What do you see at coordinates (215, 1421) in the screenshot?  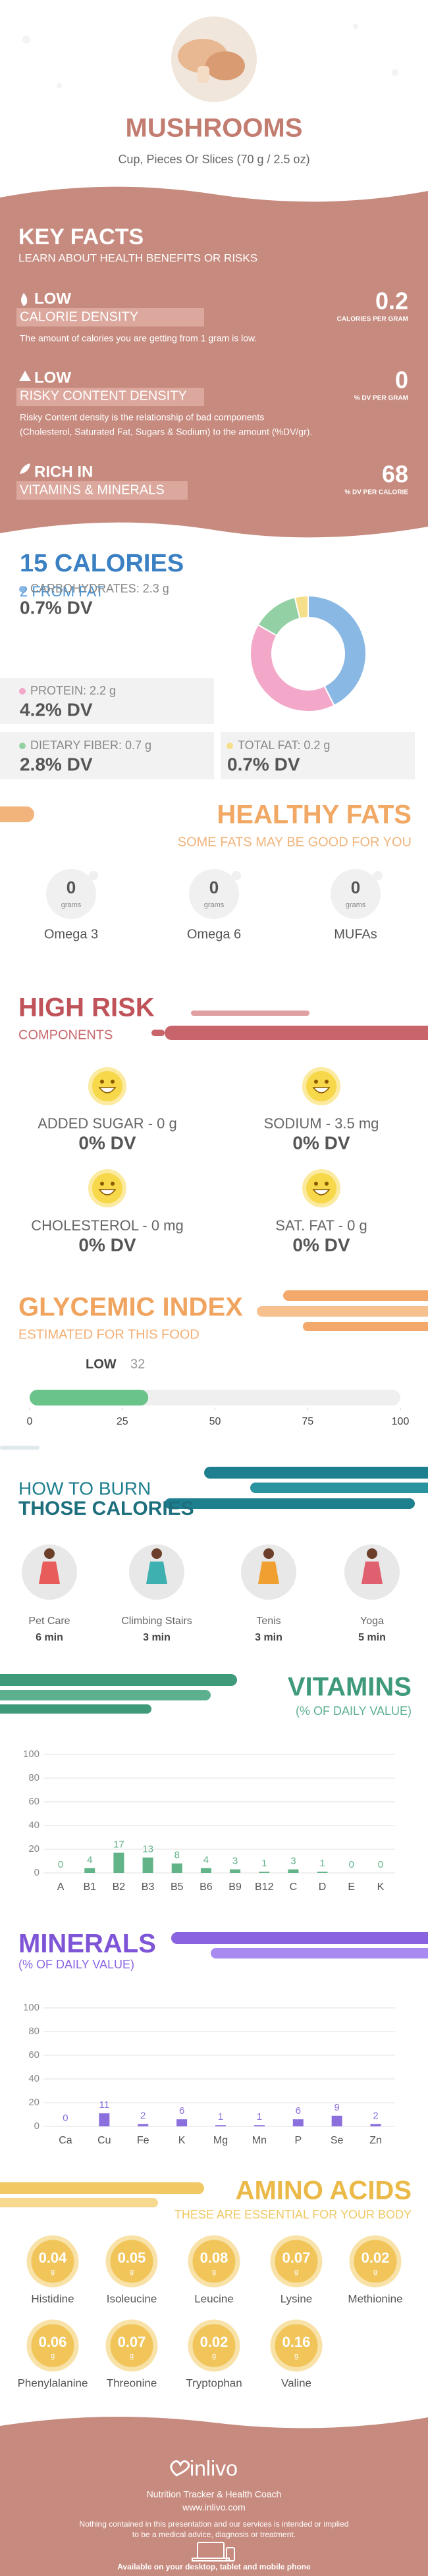 I see `gi-tick-label: 50` at bounding box center [215, 1421].